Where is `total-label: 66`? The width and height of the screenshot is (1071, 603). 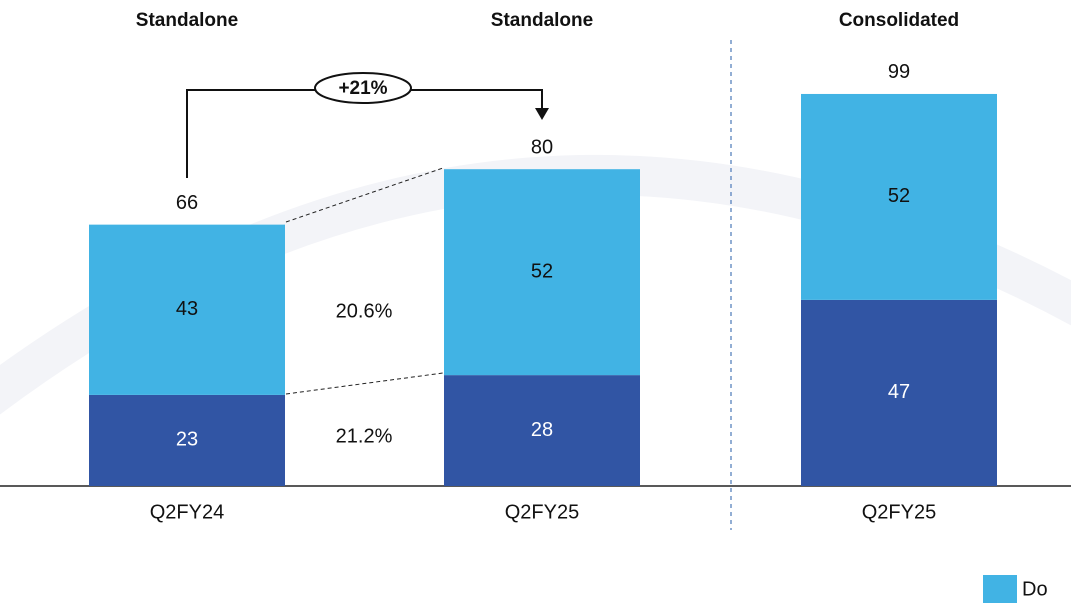 total-label: 66 is located at coordinates (187, 203).